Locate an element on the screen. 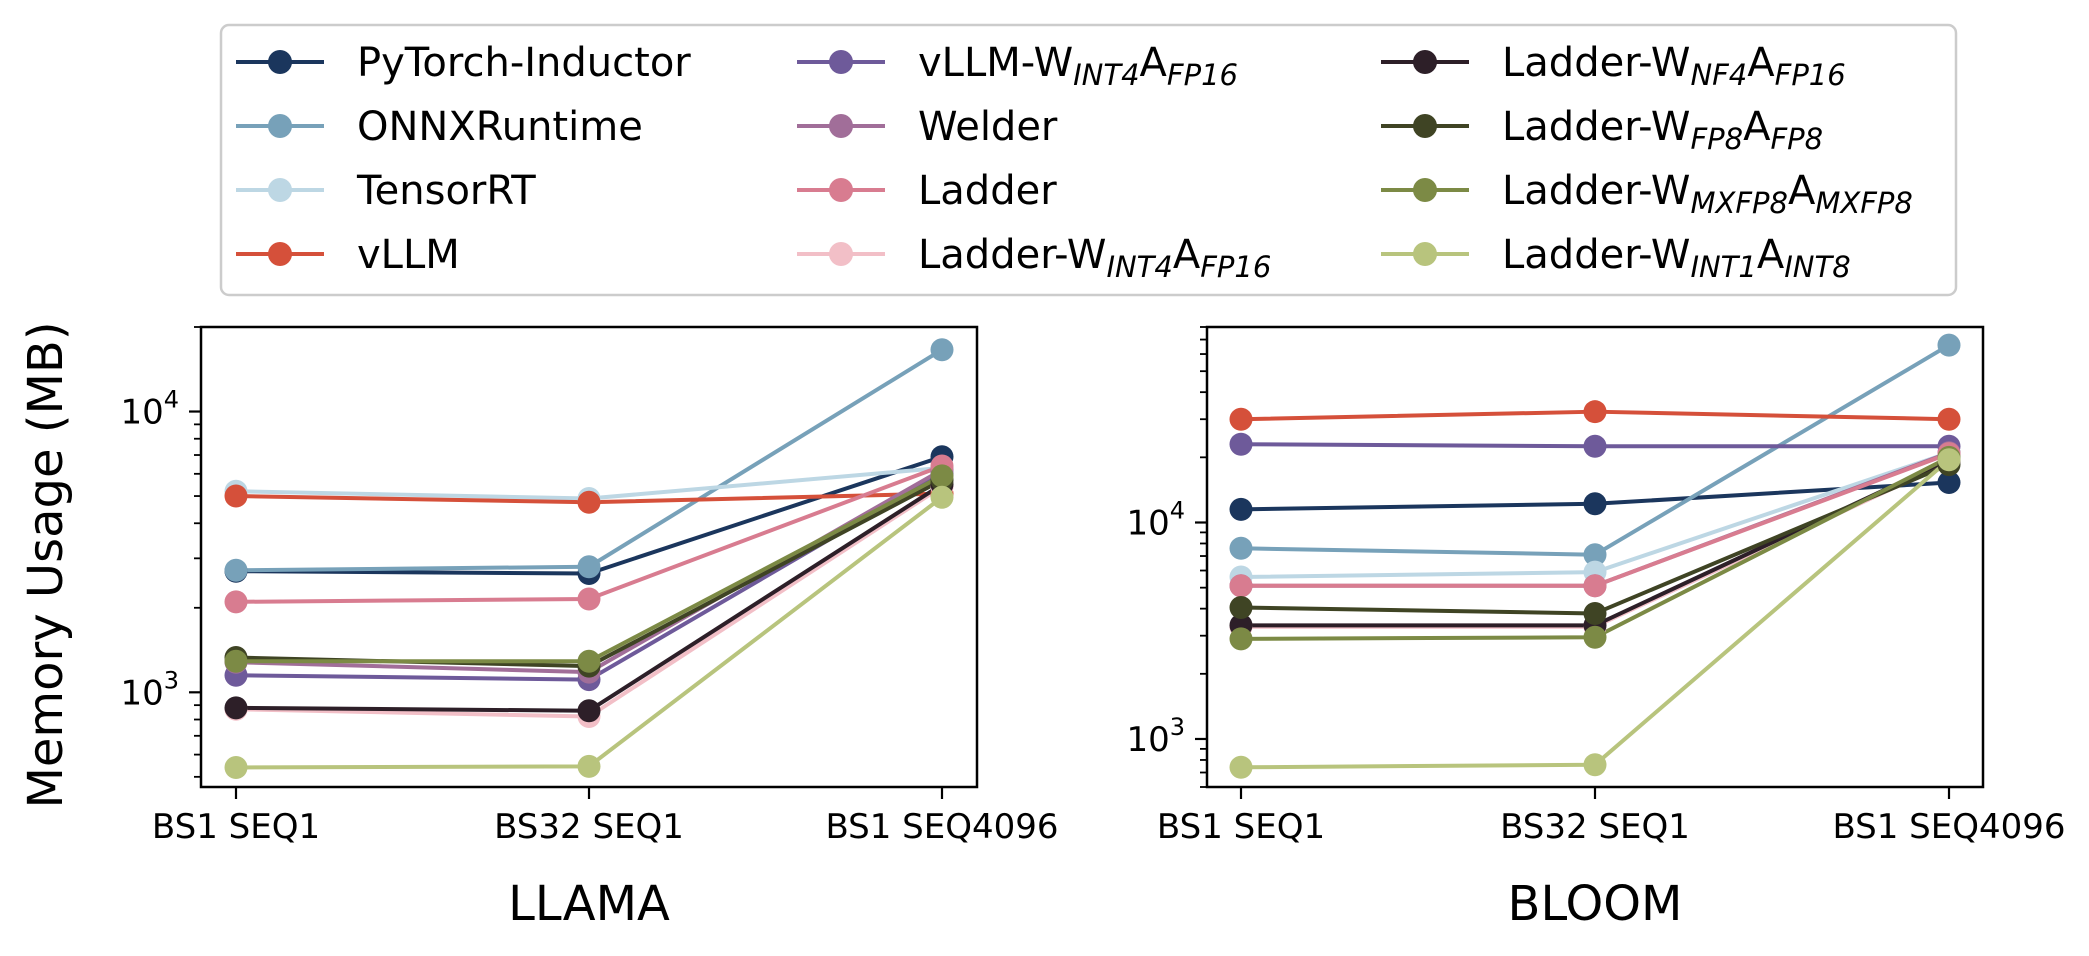  legend-marker-tensorrt is located at coordinates (280, 190).